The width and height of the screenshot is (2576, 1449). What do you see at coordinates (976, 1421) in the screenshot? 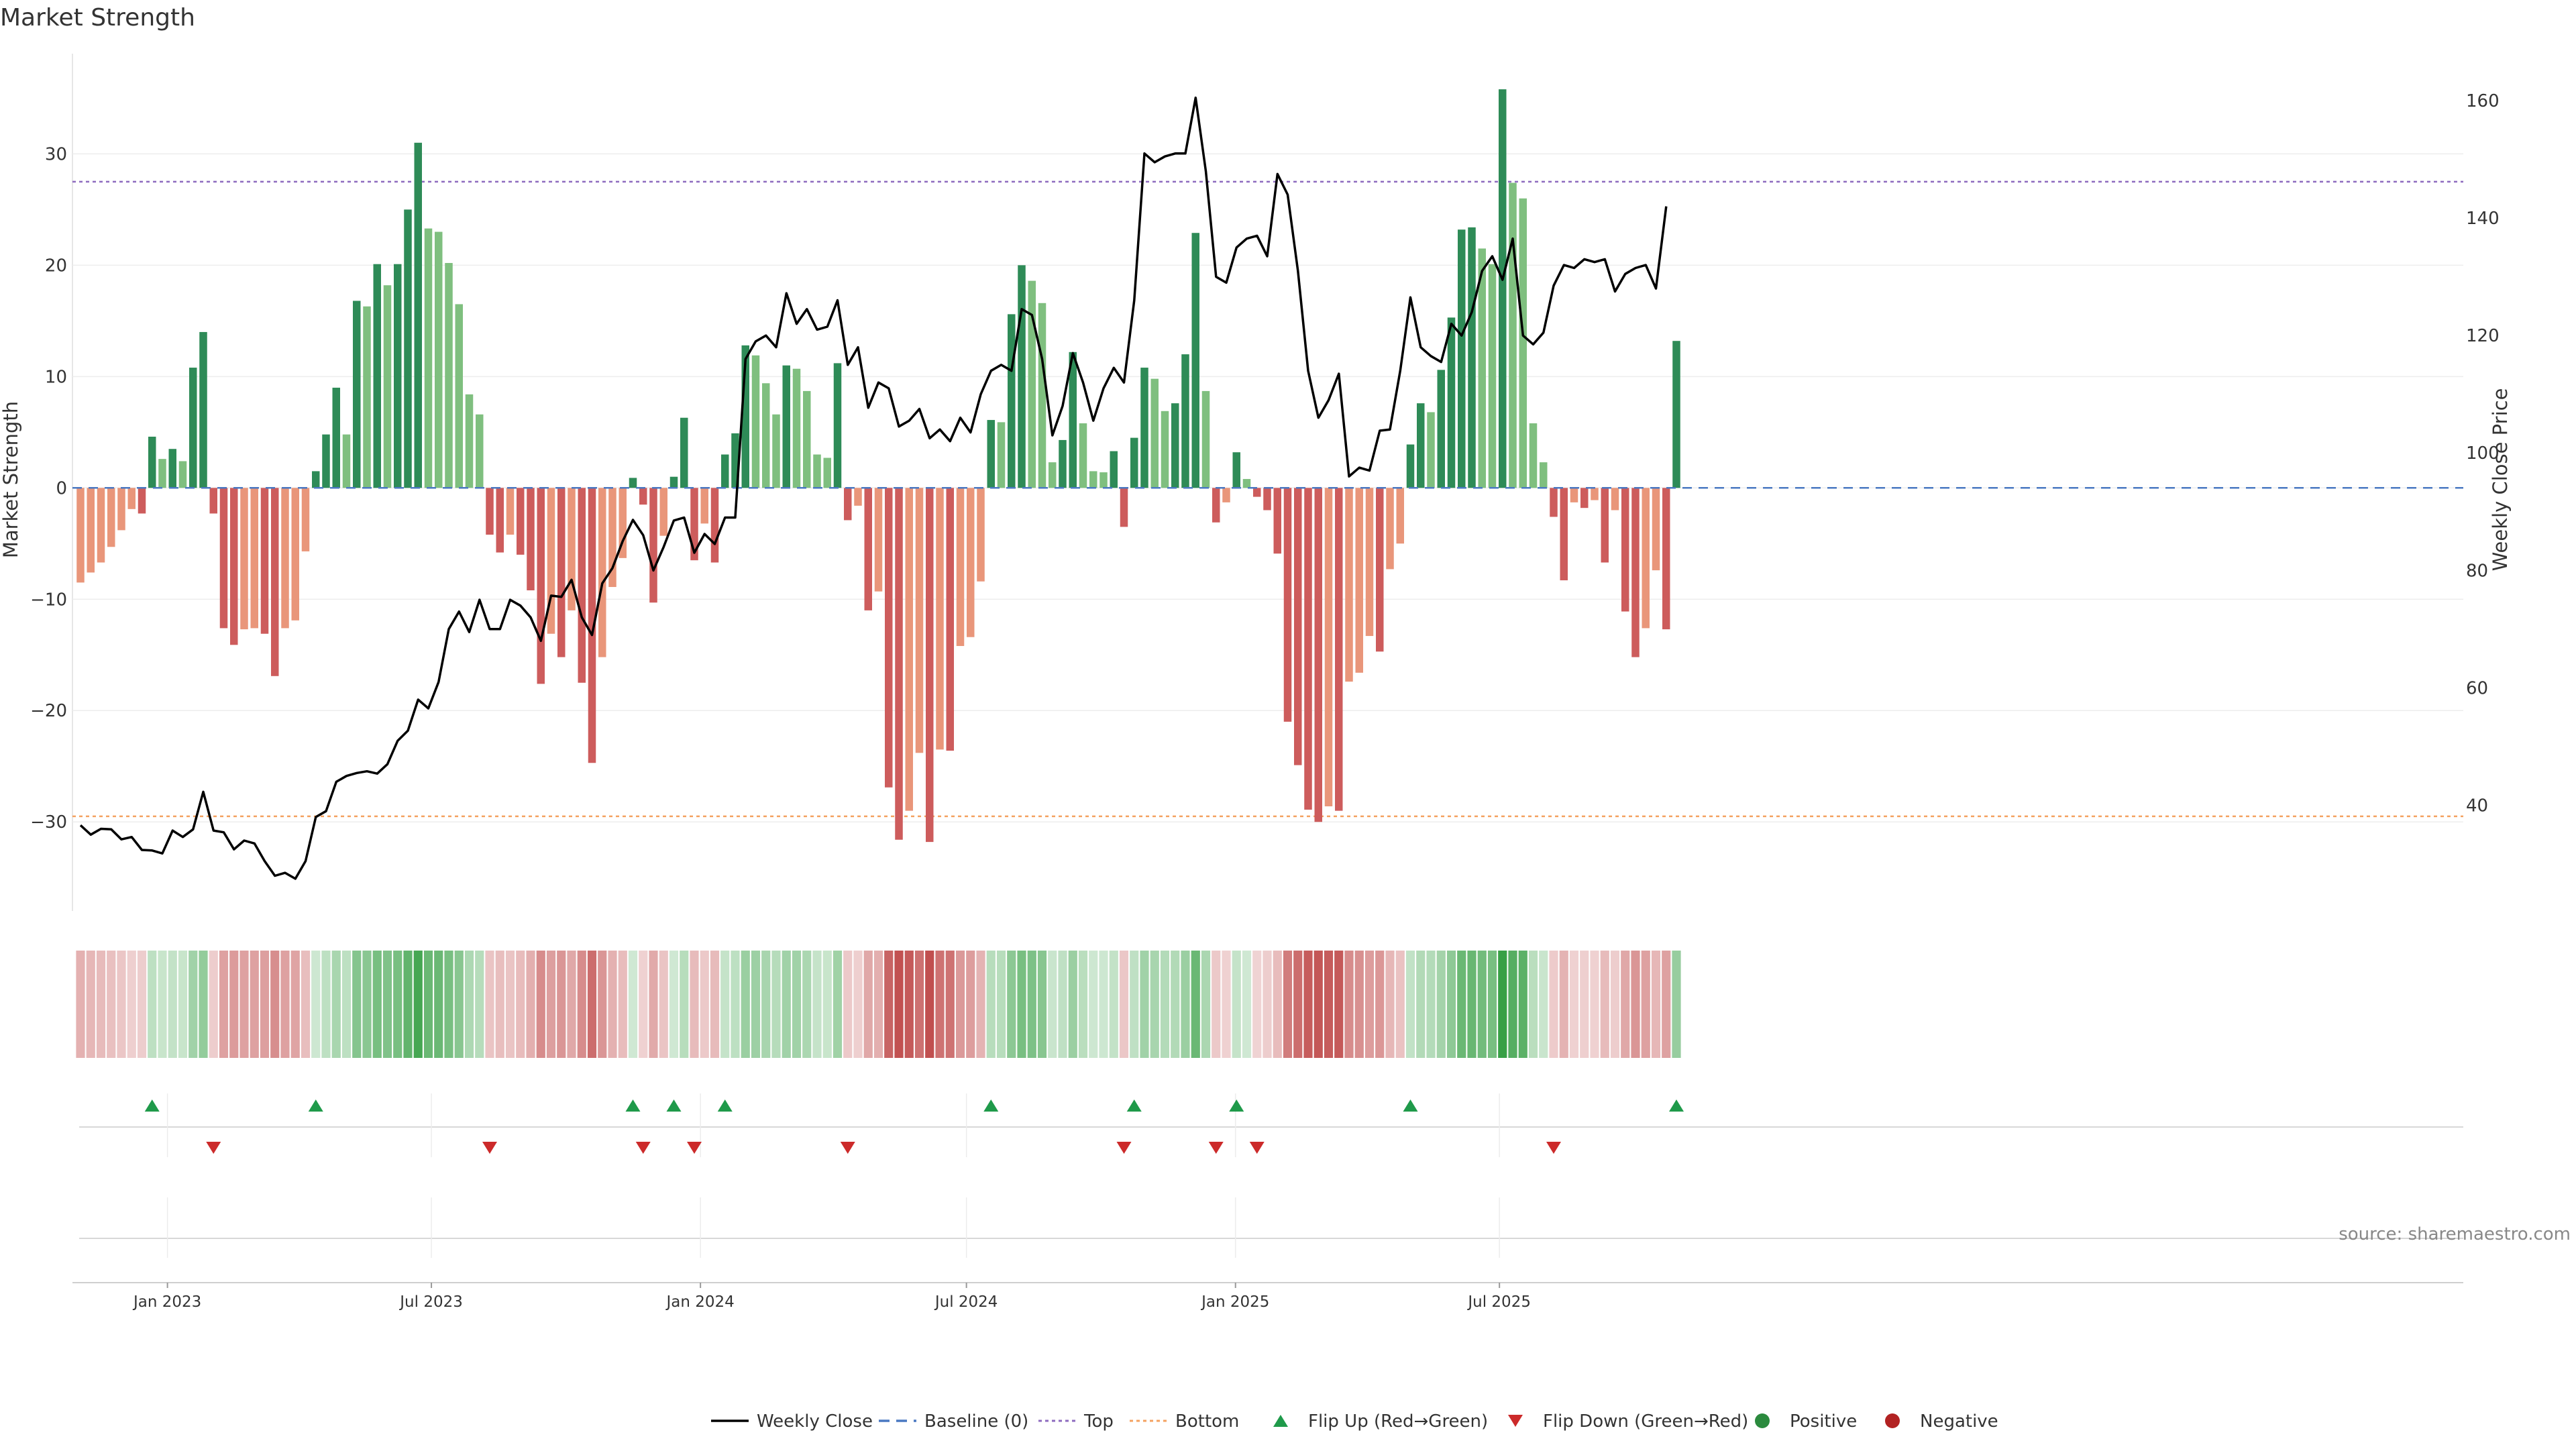
I see `legend-label: Baseline (0)` at bounding box center [976, 1421].